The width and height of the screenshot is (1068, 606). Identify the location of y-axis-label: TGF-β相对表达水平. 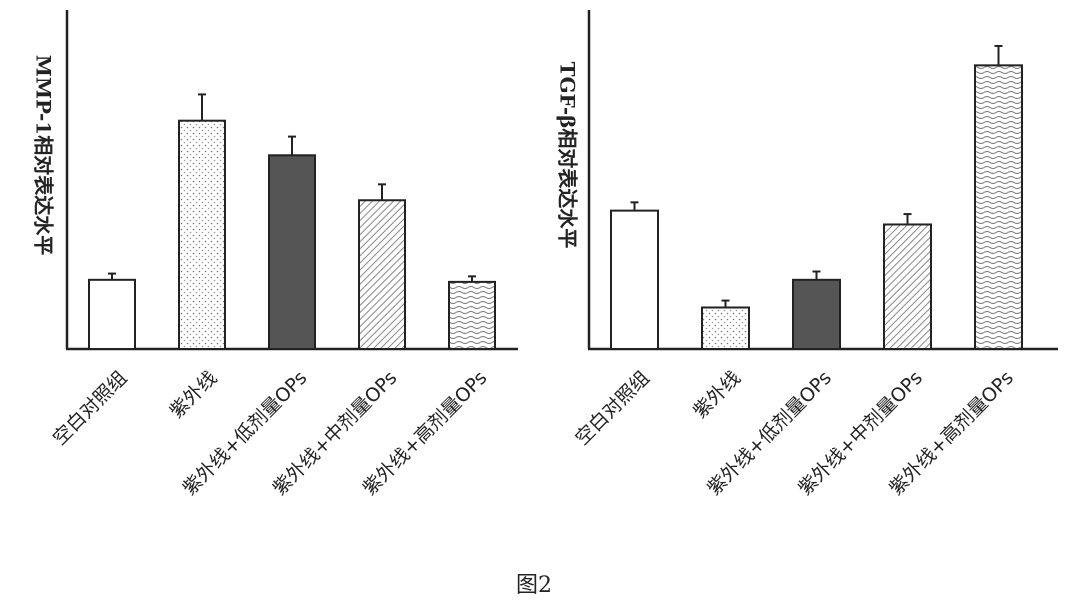
(568, 155).